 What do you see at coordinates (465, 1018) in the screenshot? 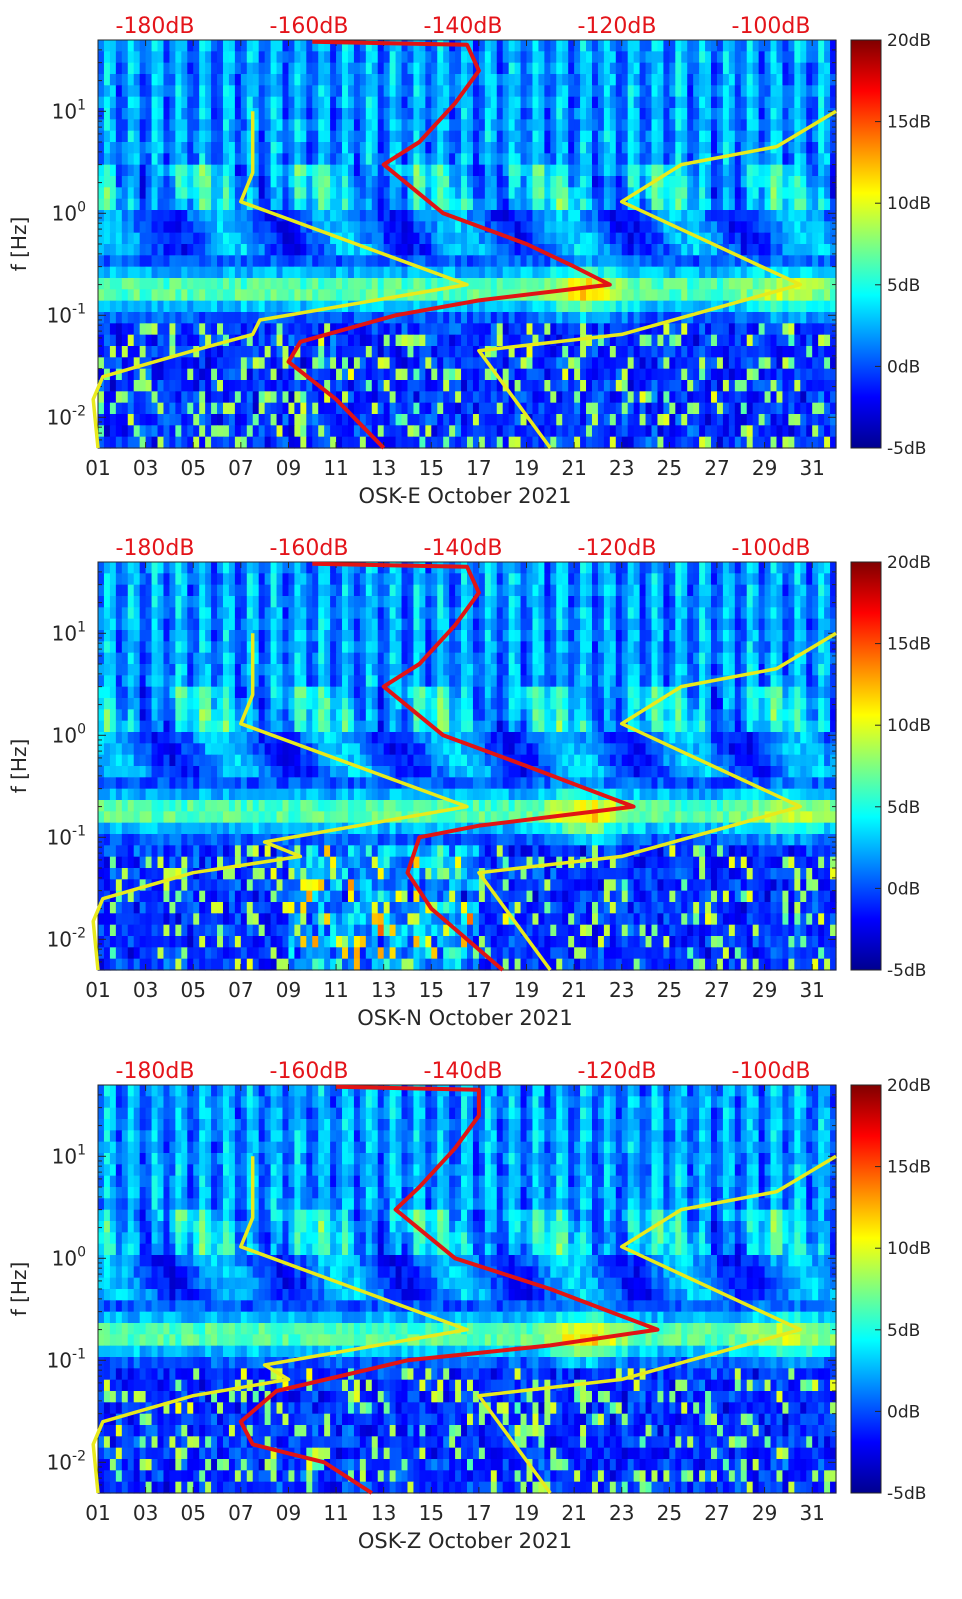
I see `x-axis-label: OSK-N October 2021` at bounding box center [465, 1018].